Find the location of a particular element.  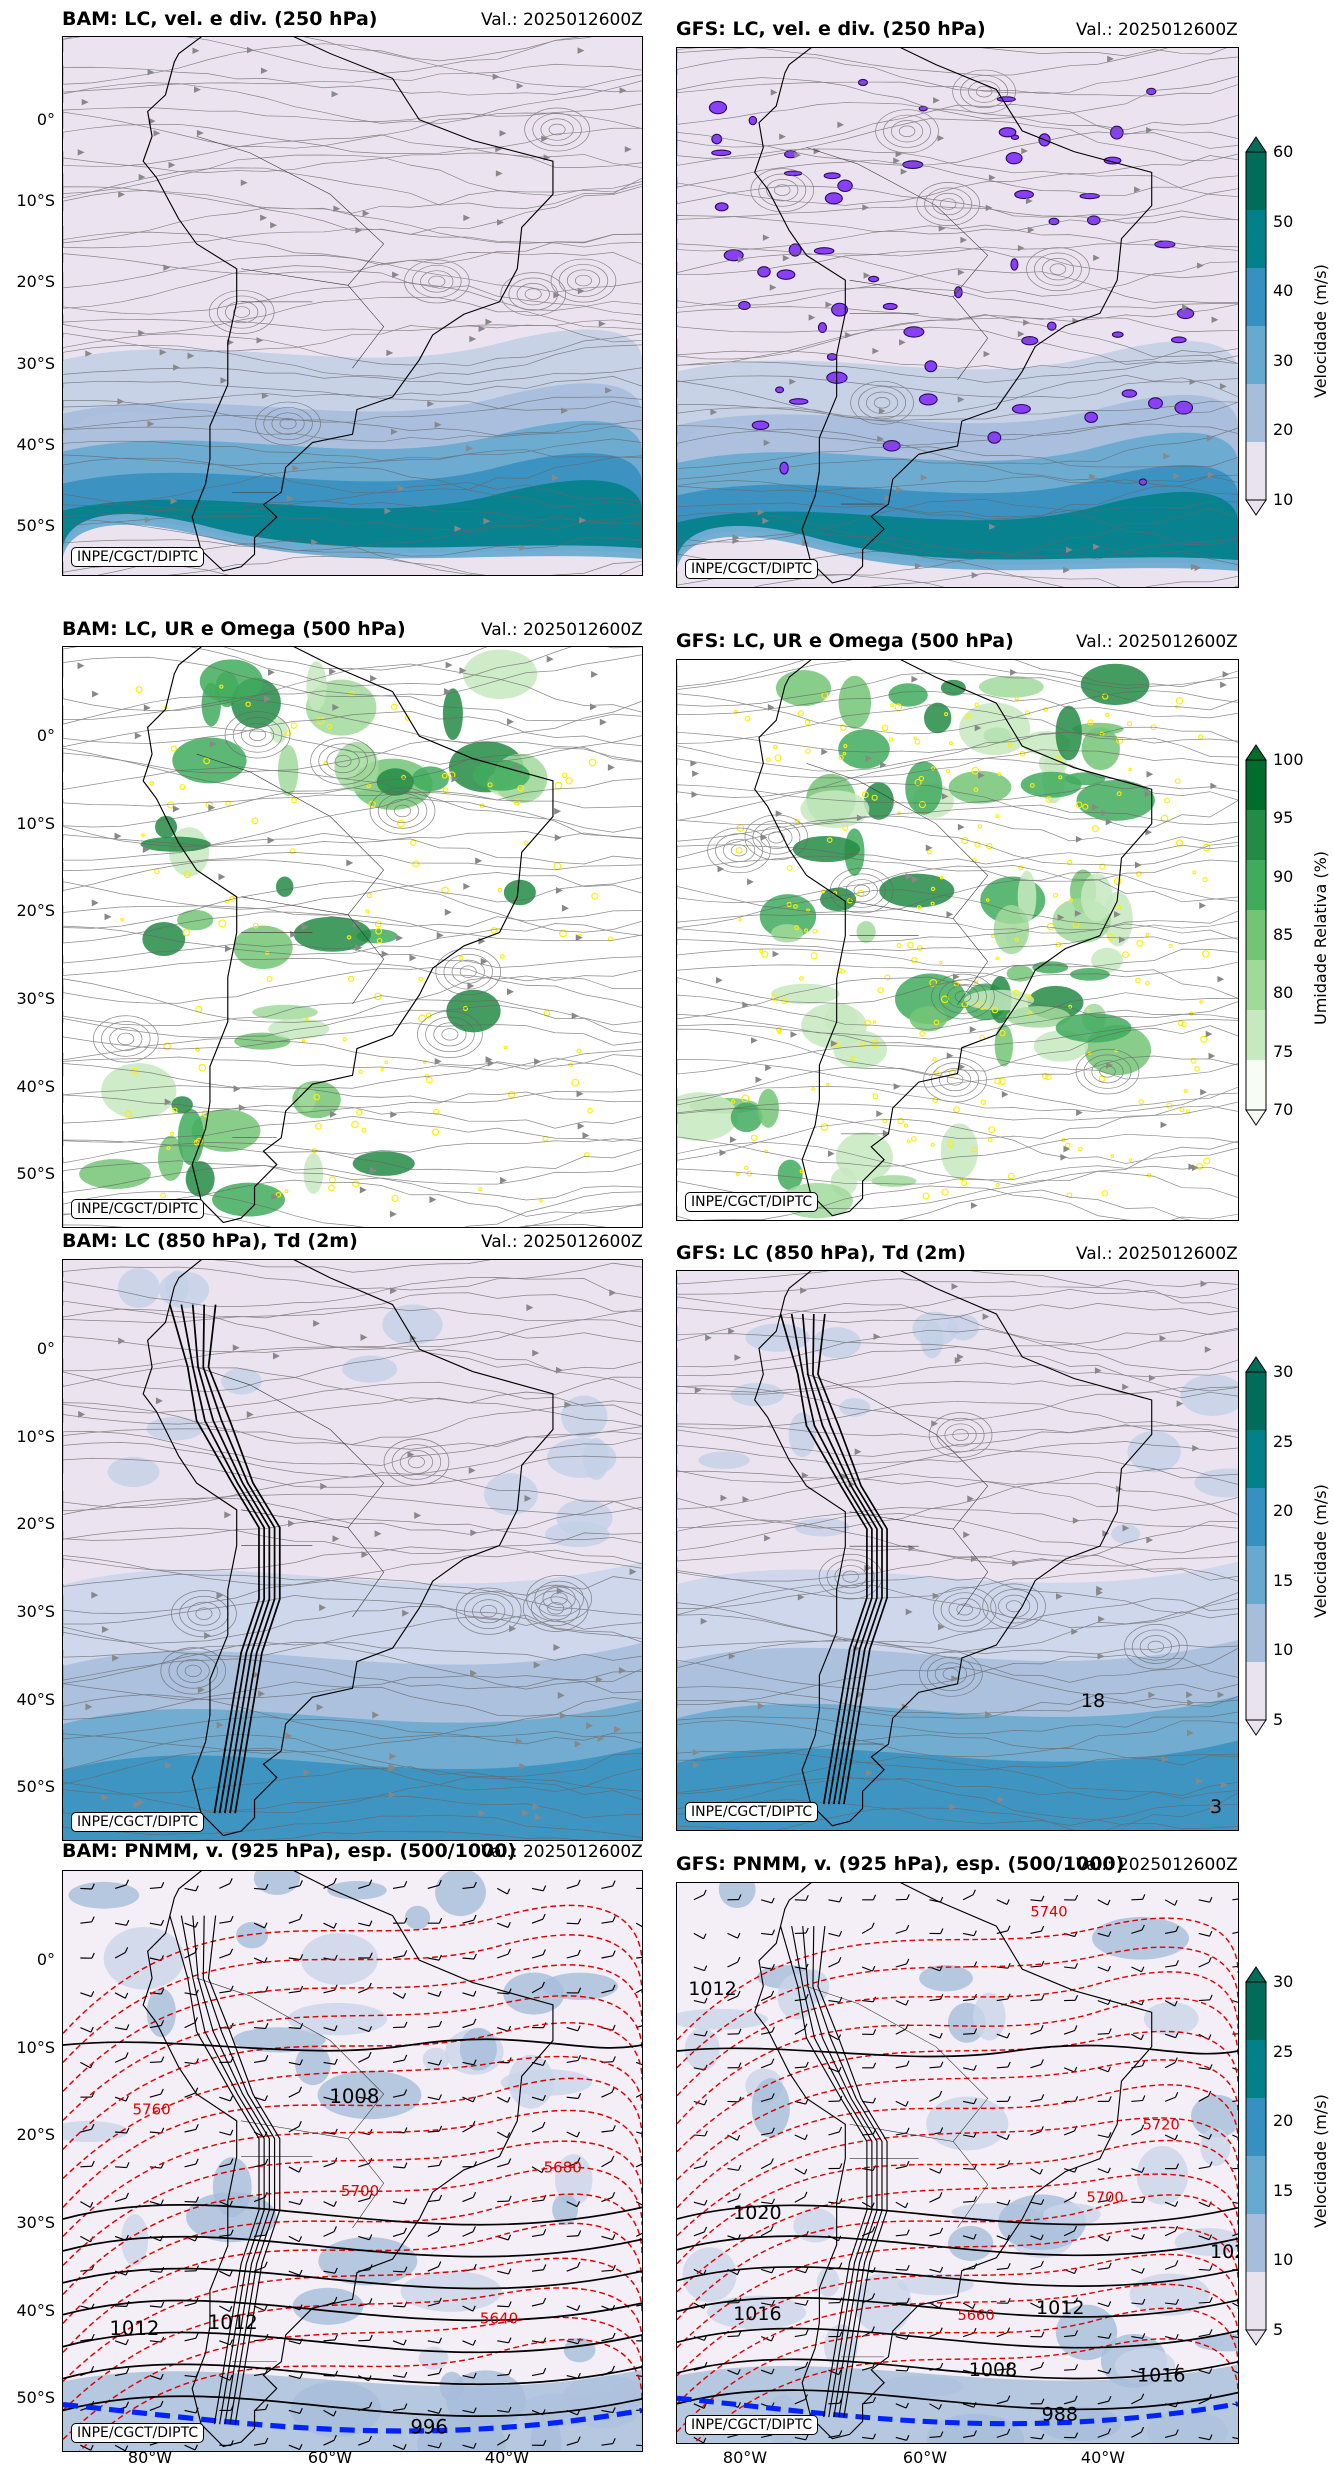

border-line is located at coordinates (313, 2174).